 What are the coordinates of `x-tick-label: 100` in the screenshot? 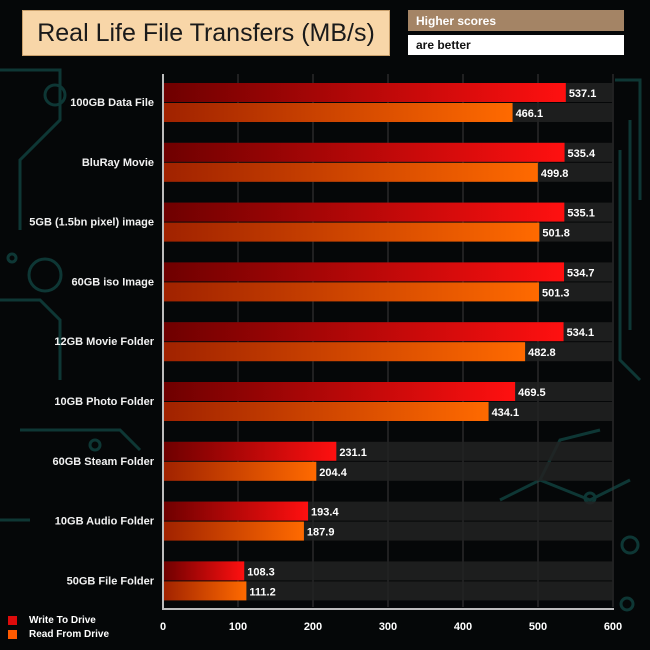 It's located at (238, 627).